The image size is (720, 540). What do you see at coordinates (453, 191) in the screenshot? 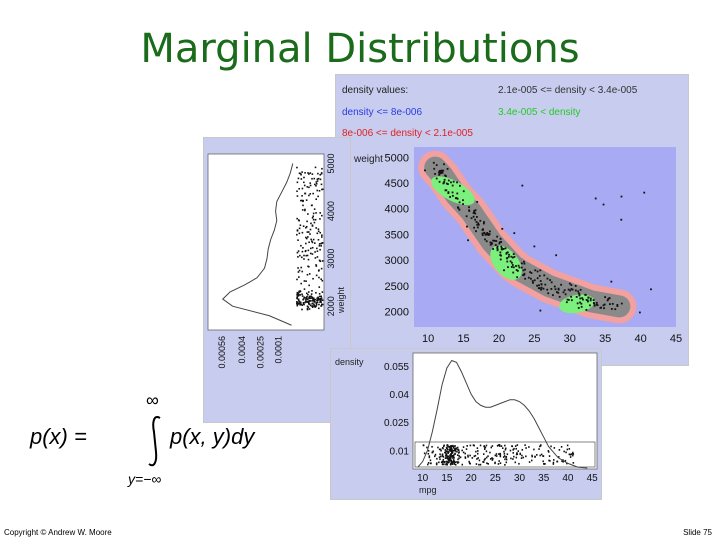
I see `density-high-region` at bounding box center [453, 191].